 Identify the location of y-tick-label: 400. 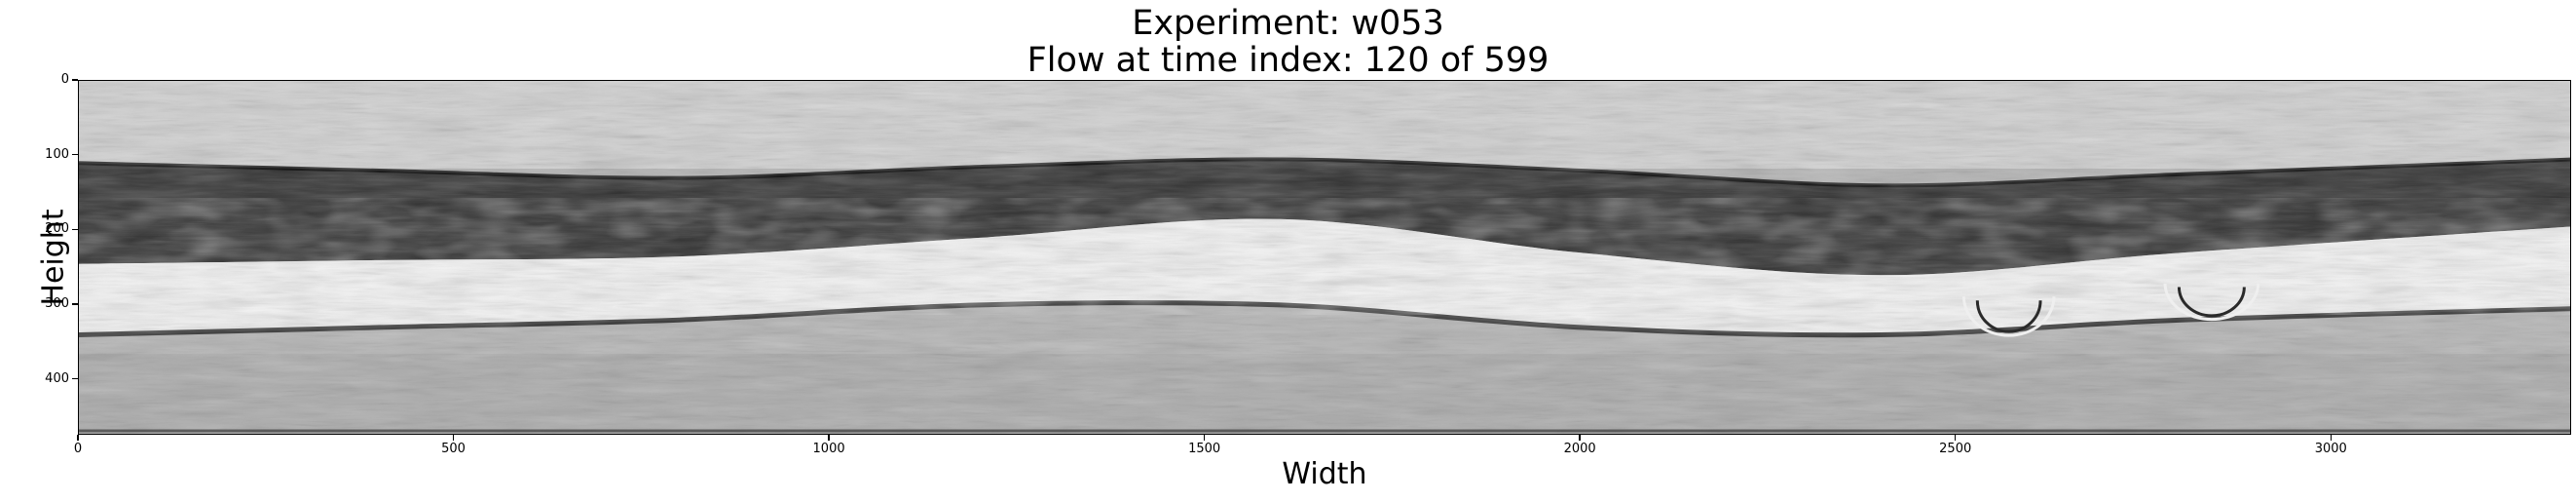
(57, 378).